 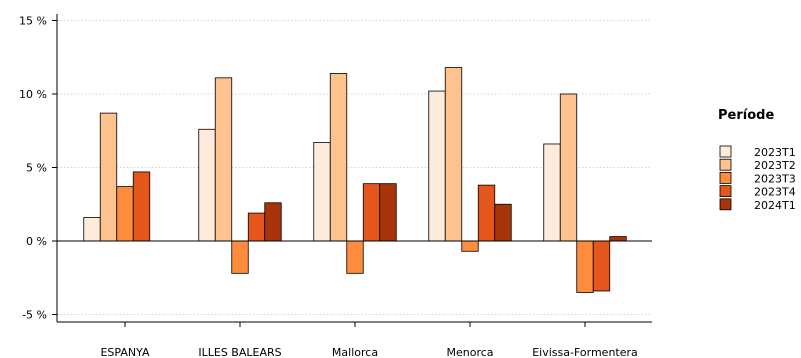 I want to click on x-tick-label: Menorca, so click(x=469, y=352).